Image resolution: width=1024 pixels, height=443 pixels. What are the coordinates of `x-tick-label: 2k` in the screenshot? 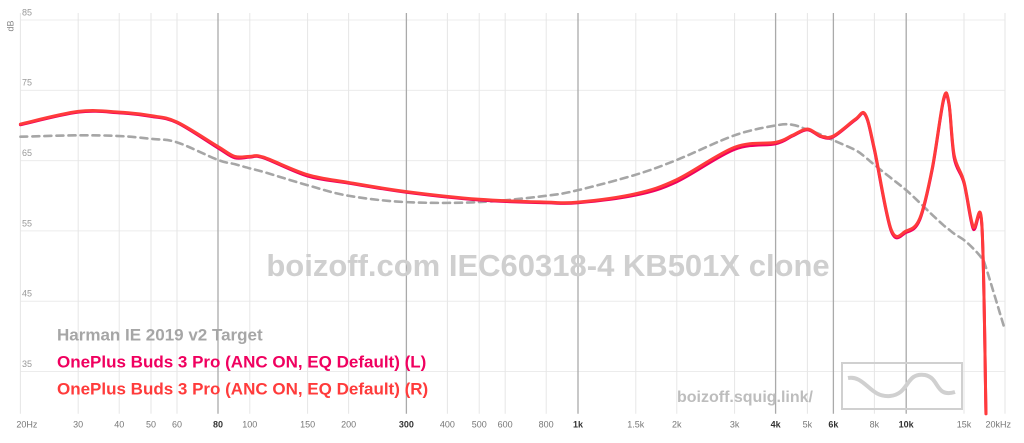 It's located at (677, 424).